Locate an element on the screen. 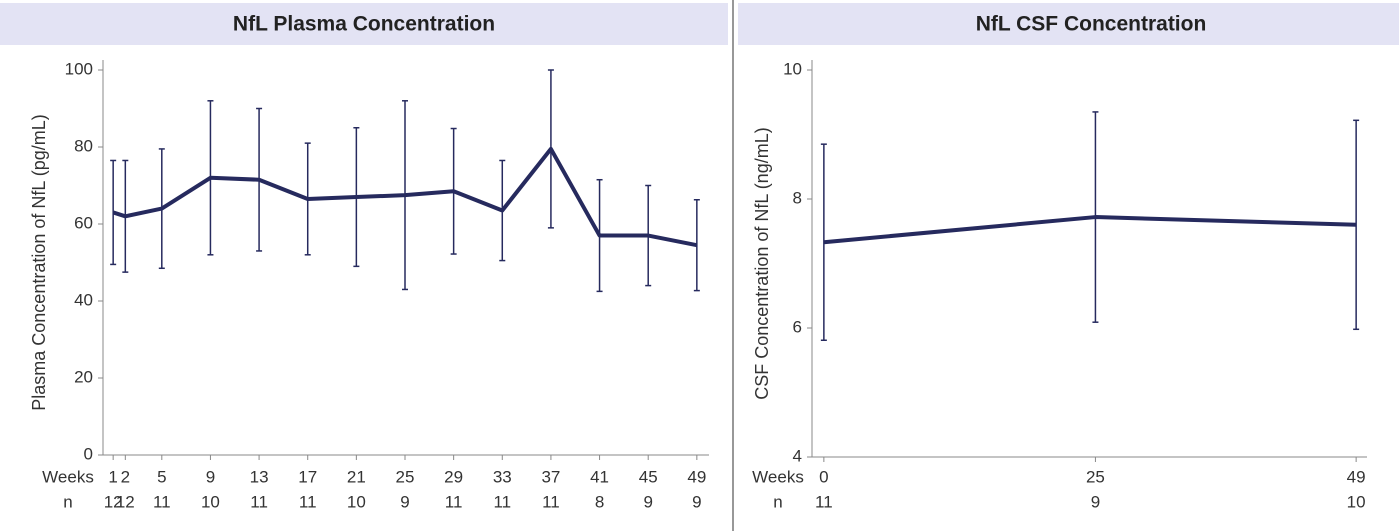 Image resolution: width=1399 pixels, height=531 pixels. x-tick-label: 1 is located at coordinates (112, 476).